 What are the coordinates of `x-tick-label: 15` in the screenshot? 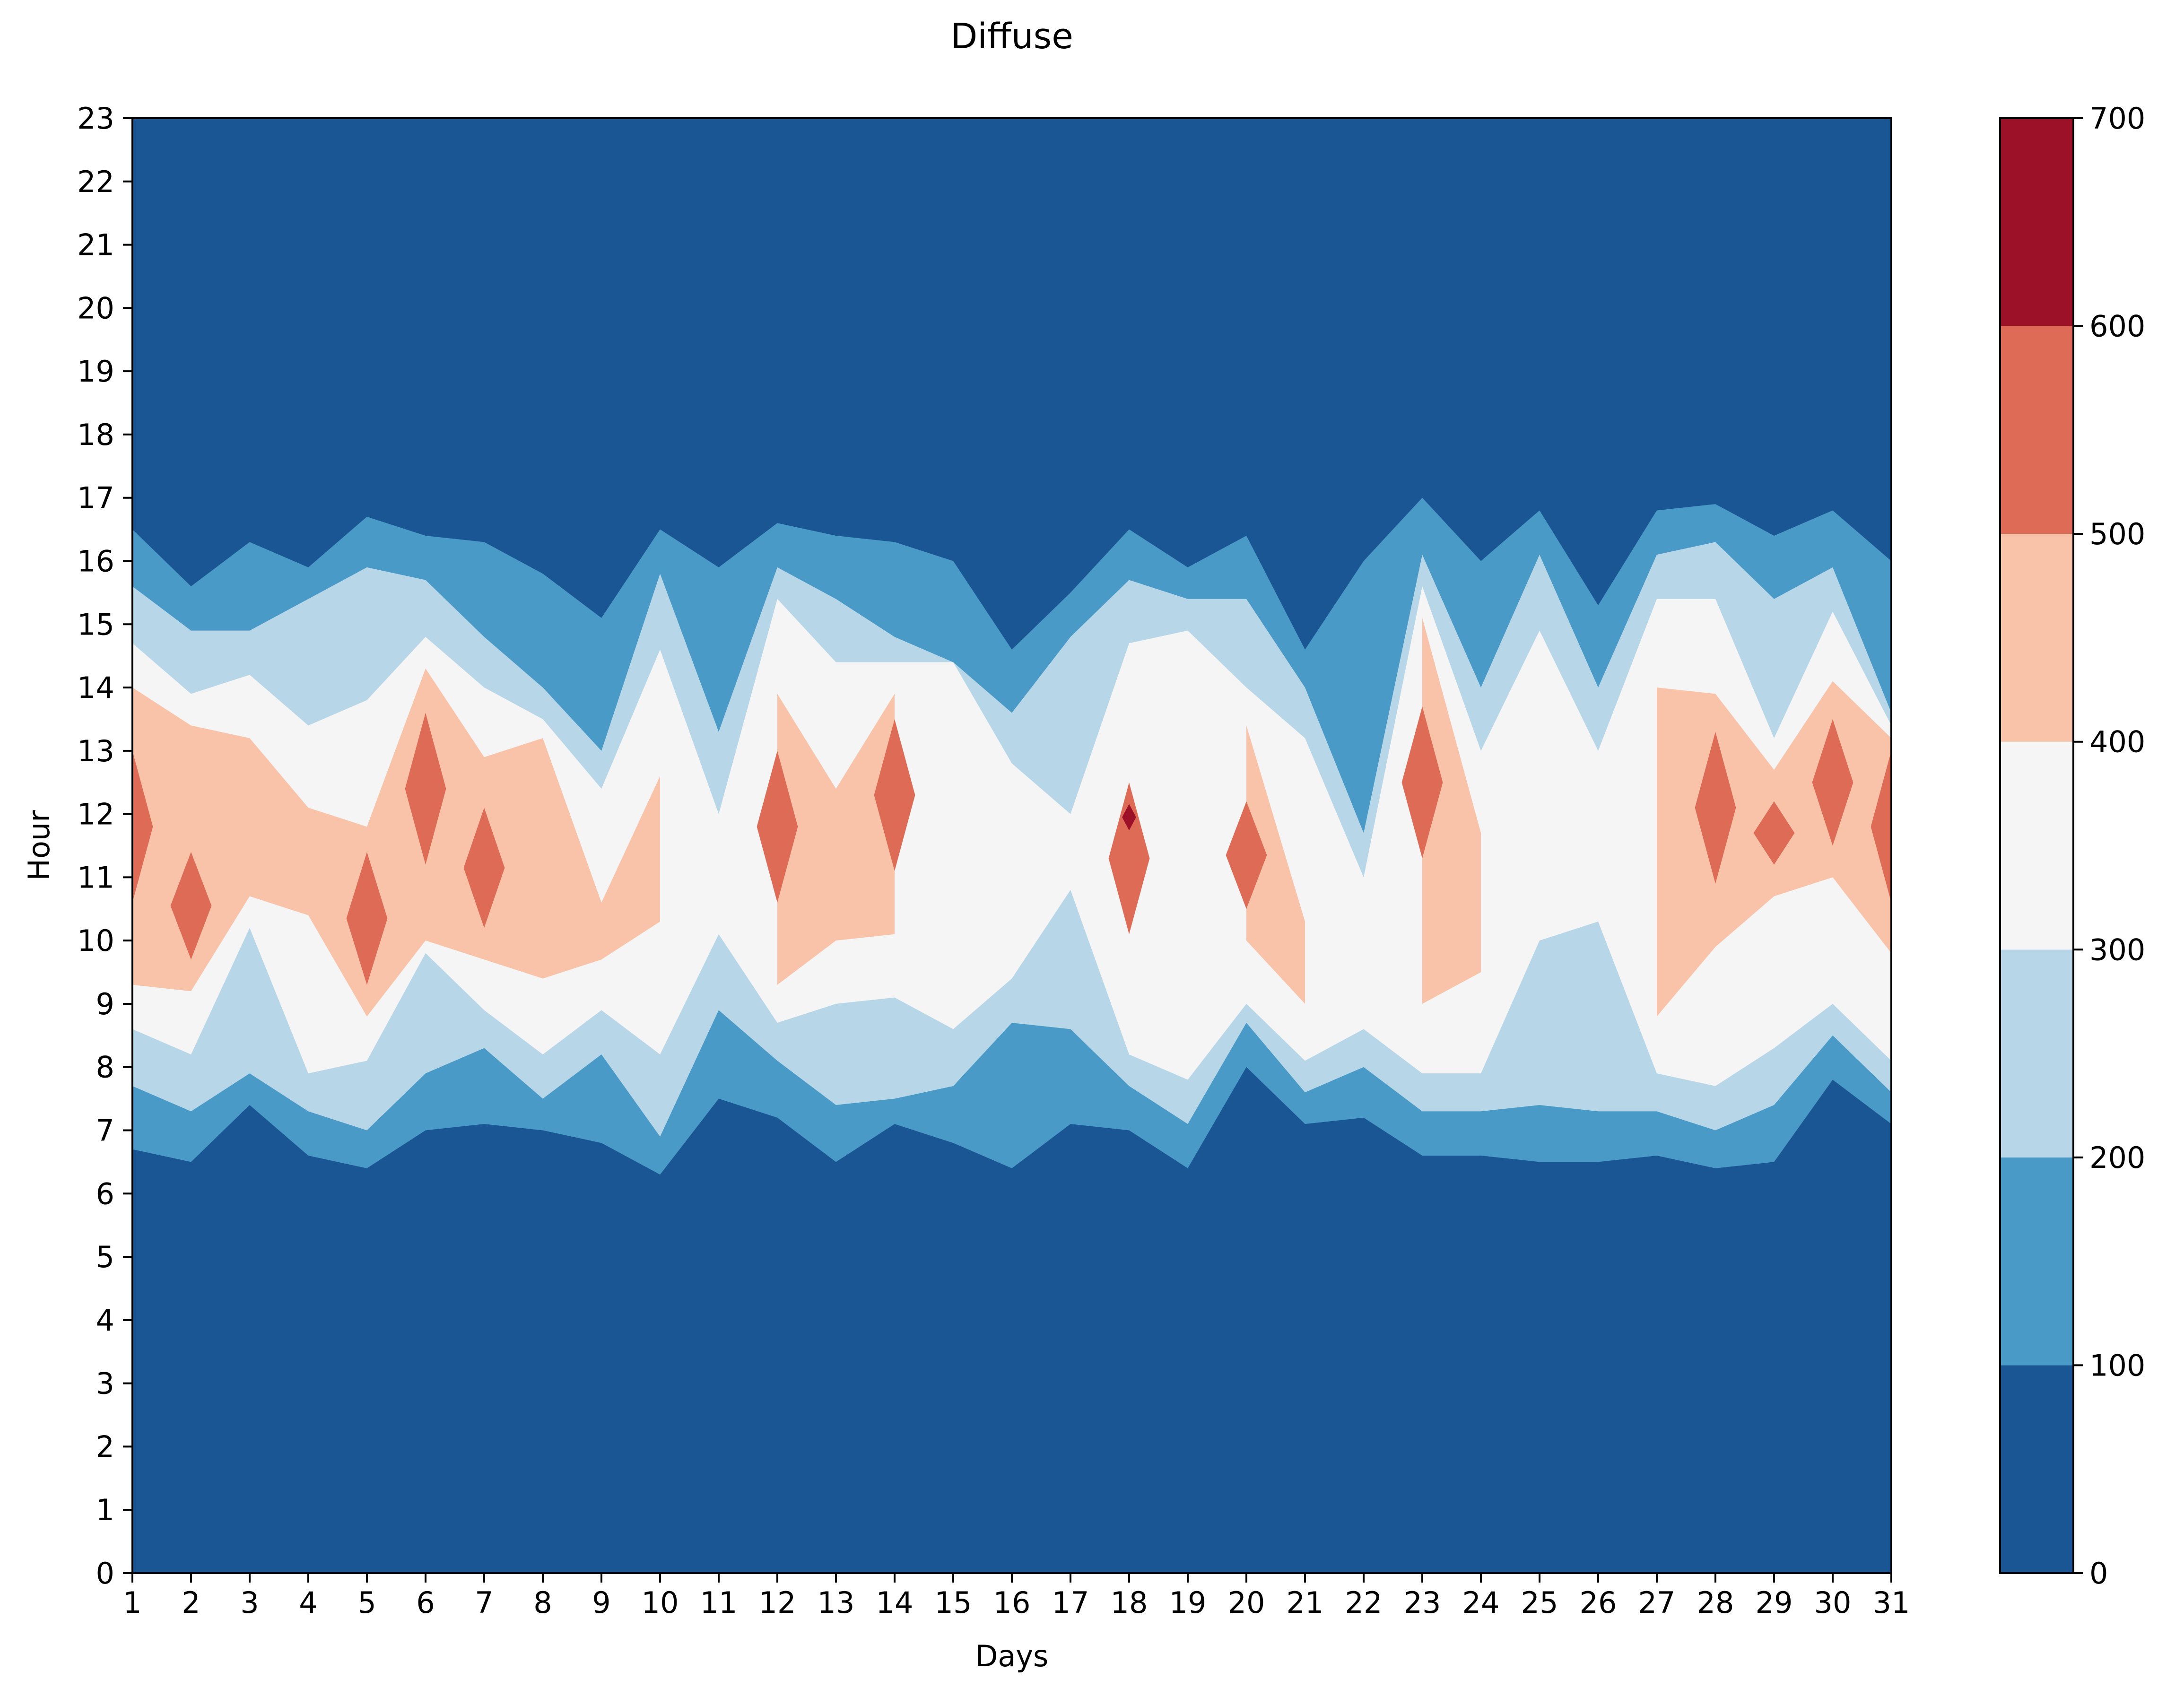 It's located at (953, 1602).